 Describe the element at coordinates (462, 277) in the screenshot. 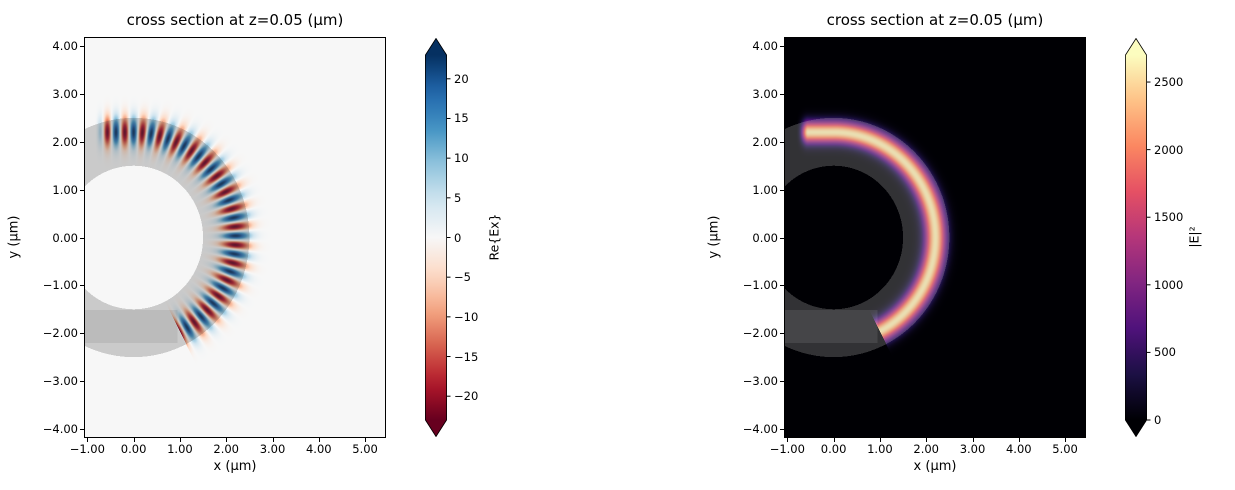

I see `colorbar-tick-label: −5` at that location.